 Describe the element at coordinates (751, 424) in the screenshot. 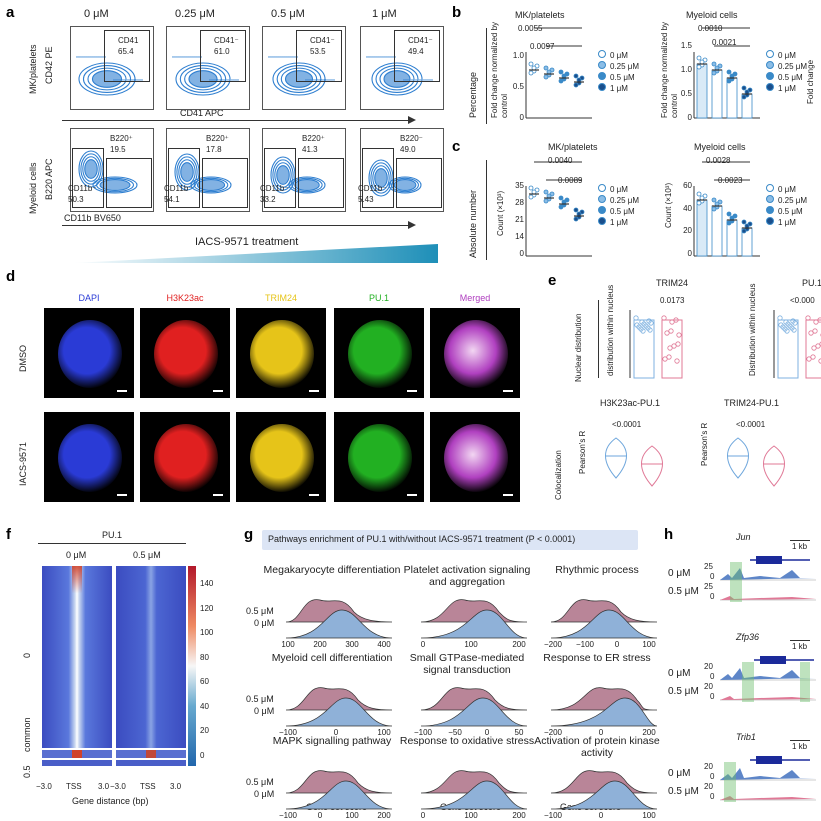

I see `e-trimpu1-pval: <0.0001` at that location.